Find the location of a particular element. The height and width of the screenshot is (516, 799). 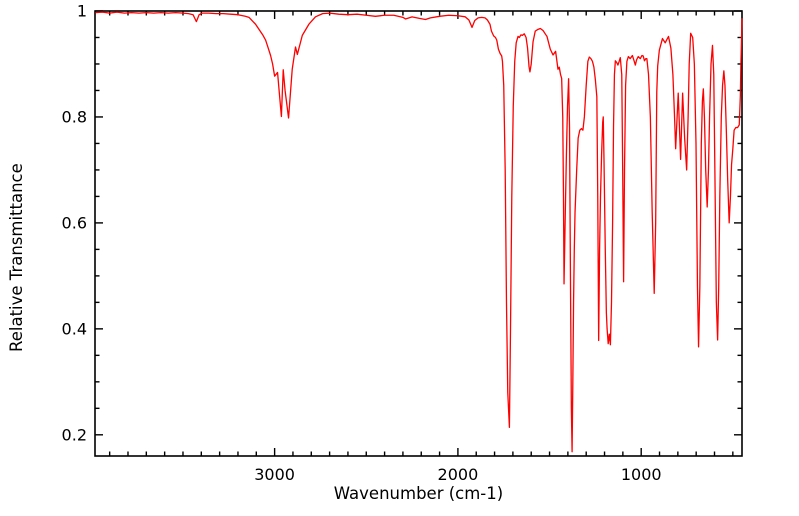

y-tick-label: 0.6 is located at coordinates (74, 222).